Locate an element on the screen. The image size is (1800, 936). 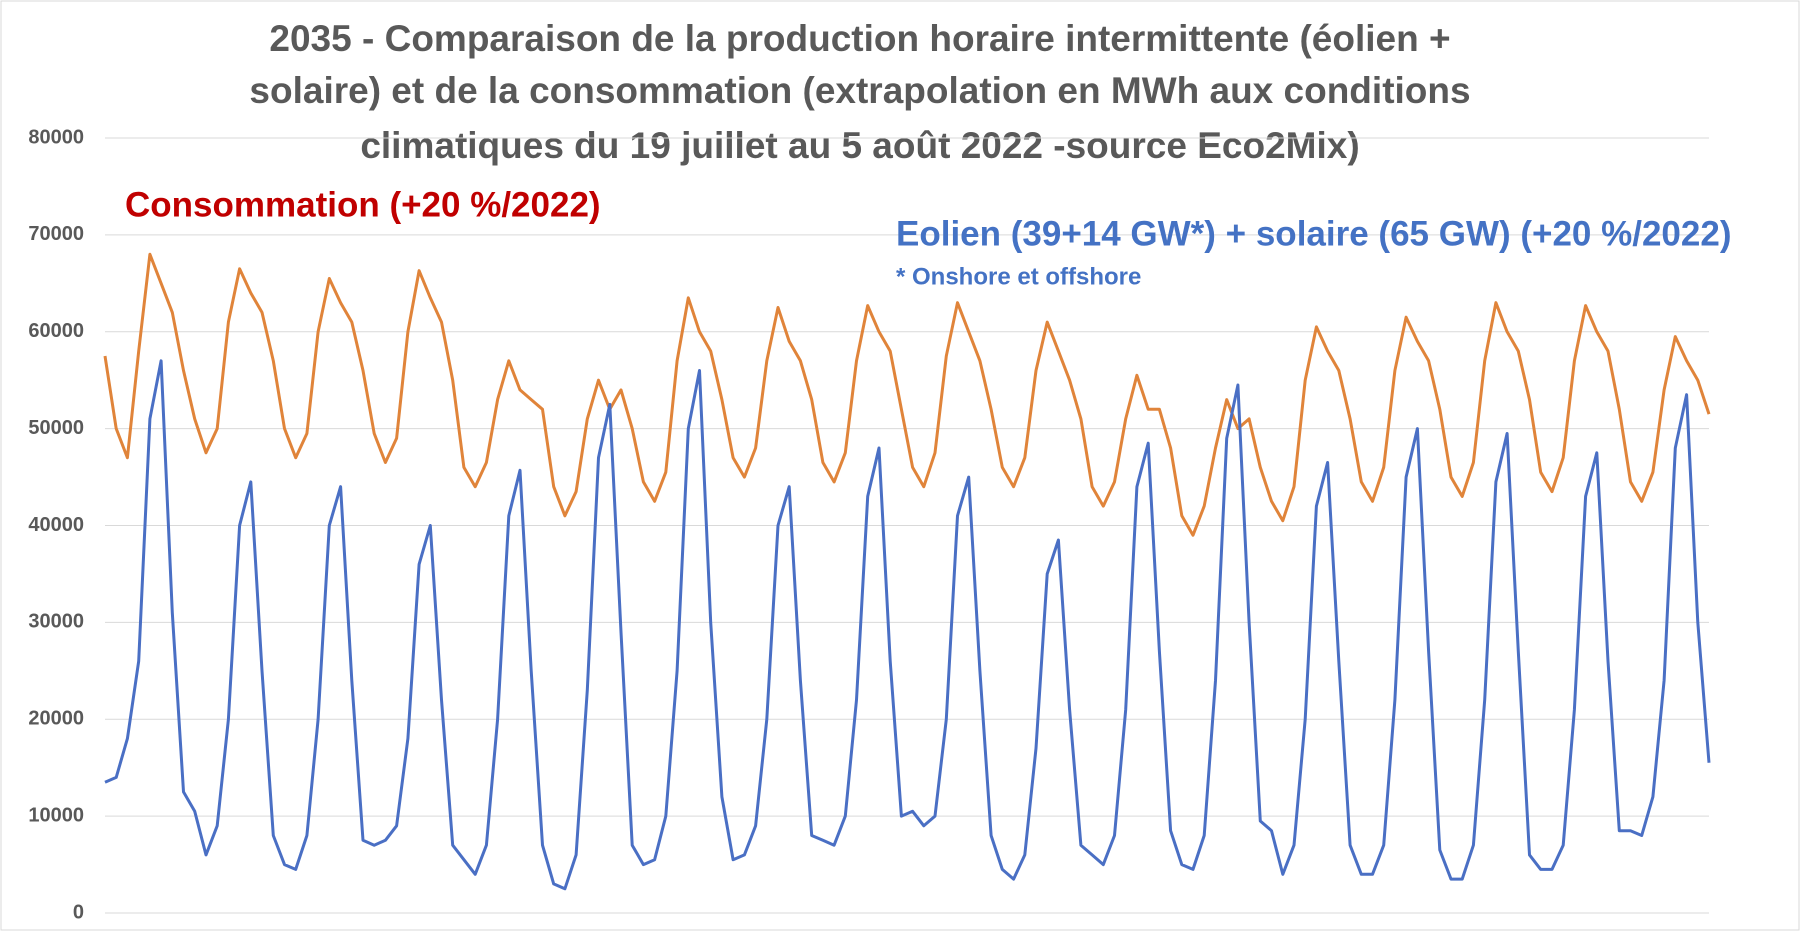
y-tick-label: 10000 is located at coordinates (56, 815).